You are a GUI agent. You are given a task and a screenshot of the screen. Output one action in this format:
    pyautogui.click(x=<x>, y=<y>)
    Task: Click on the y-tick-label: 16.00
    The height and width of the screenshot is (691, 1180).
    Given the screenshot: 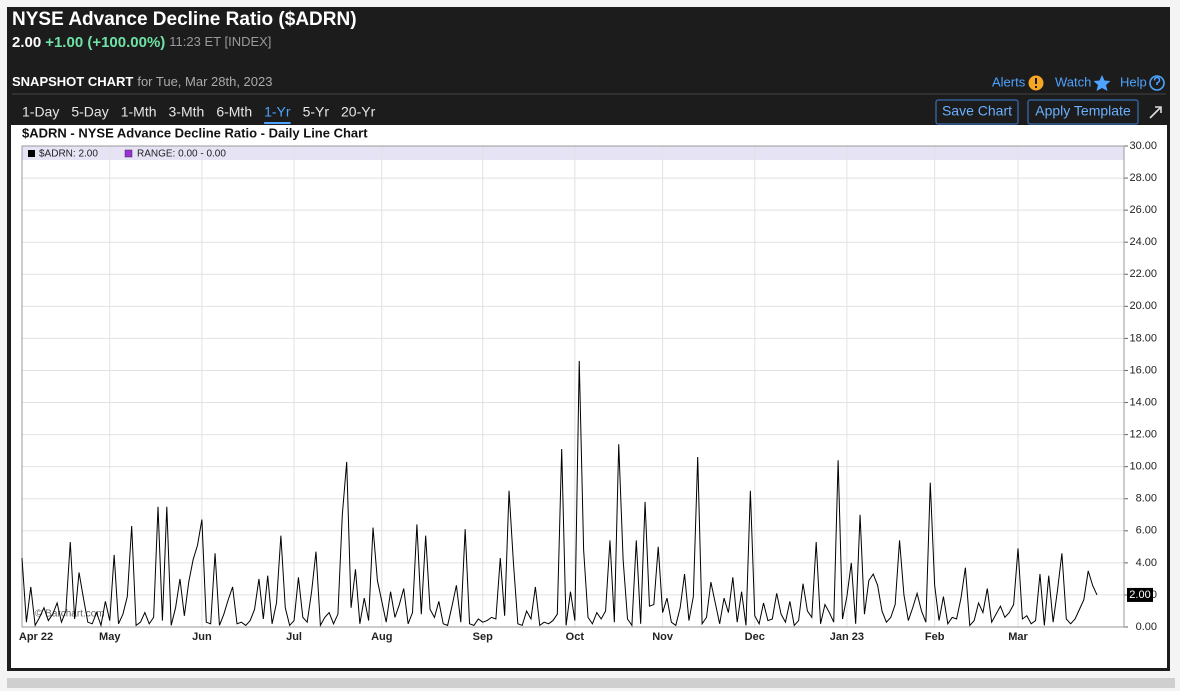 What is the action you would take?
    pyautogui.click(x=1143, y=370)
    